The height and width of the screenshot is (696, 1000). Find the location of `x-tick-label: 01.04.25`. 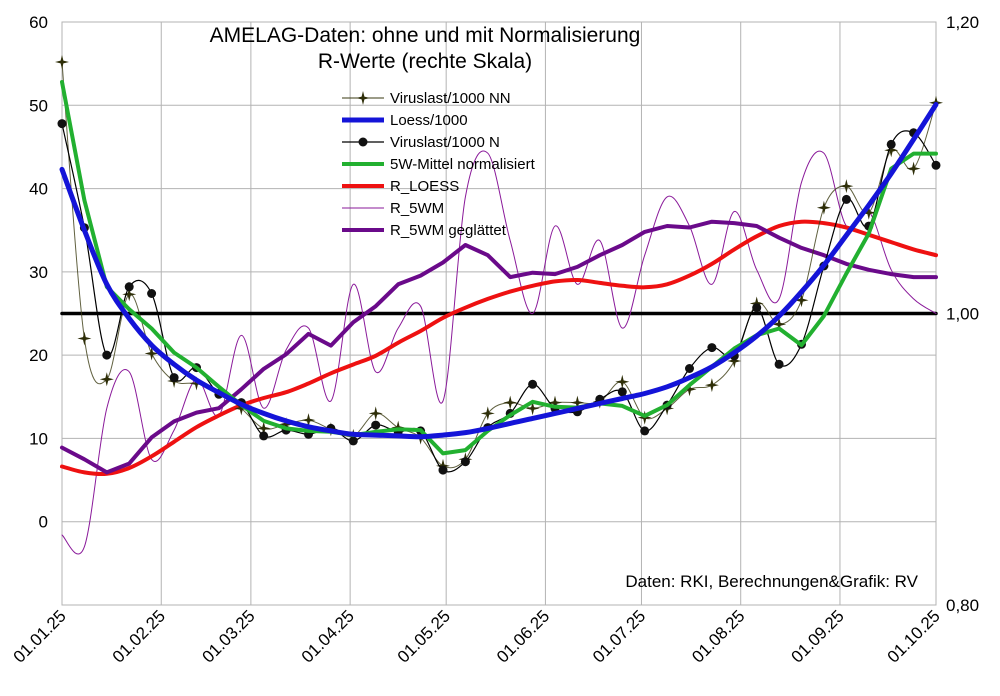

x-tick-label: 01.04.25 is located at coordinates (328, 636).